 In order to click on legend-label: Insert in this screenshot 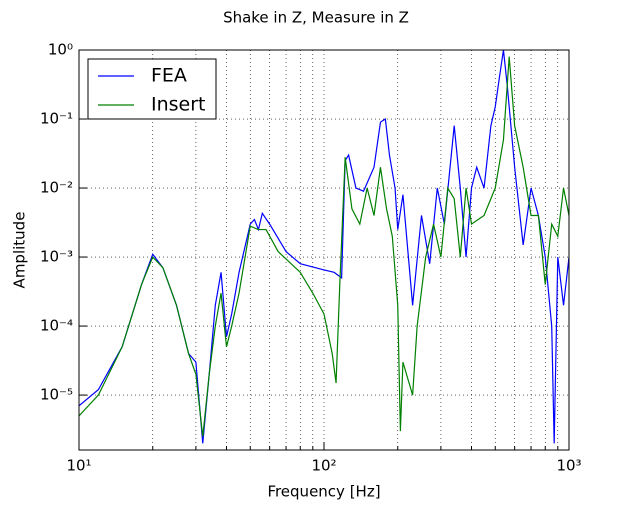, I will do `click(178, 105)`.